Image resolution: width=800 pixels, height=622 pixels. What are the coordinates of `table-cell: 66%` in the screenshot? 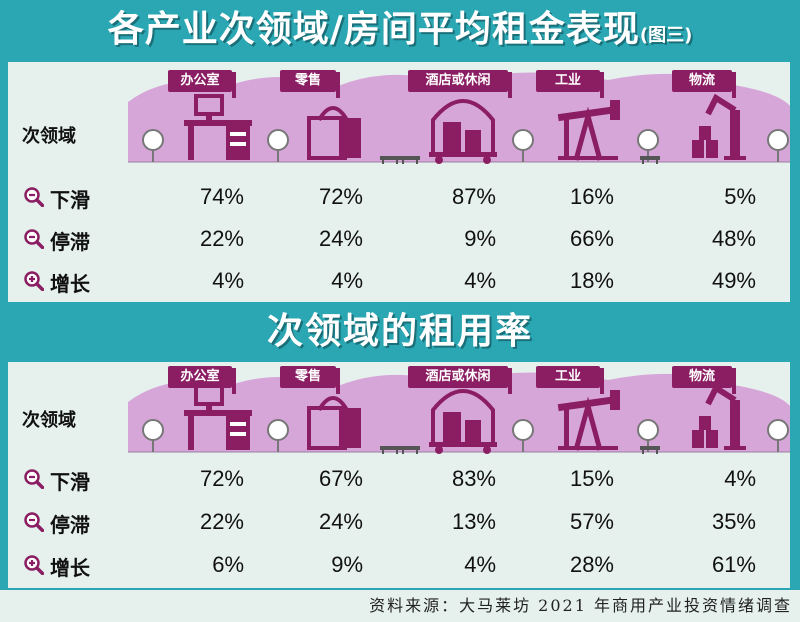 It's located at (591, 238).